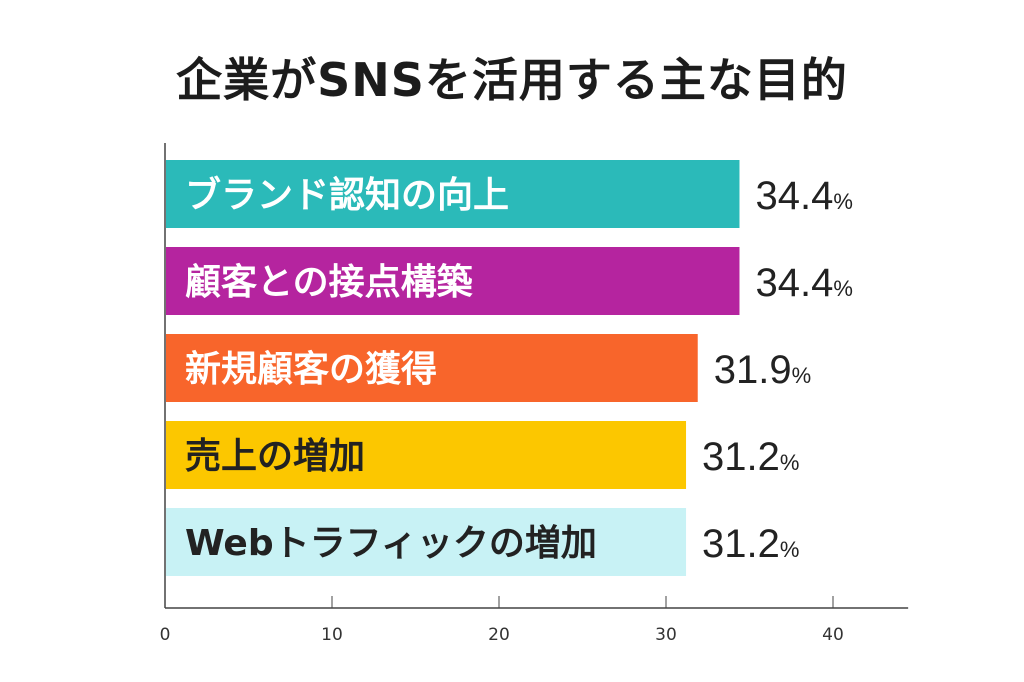 Image resolution: width=1024 pixels, height=682 pixels. What do you see at coordinates (512, 80) in the screenshot?
I see `chart-title: 企業がSNSを活用する主な目的` at bounding box center [512, 80].